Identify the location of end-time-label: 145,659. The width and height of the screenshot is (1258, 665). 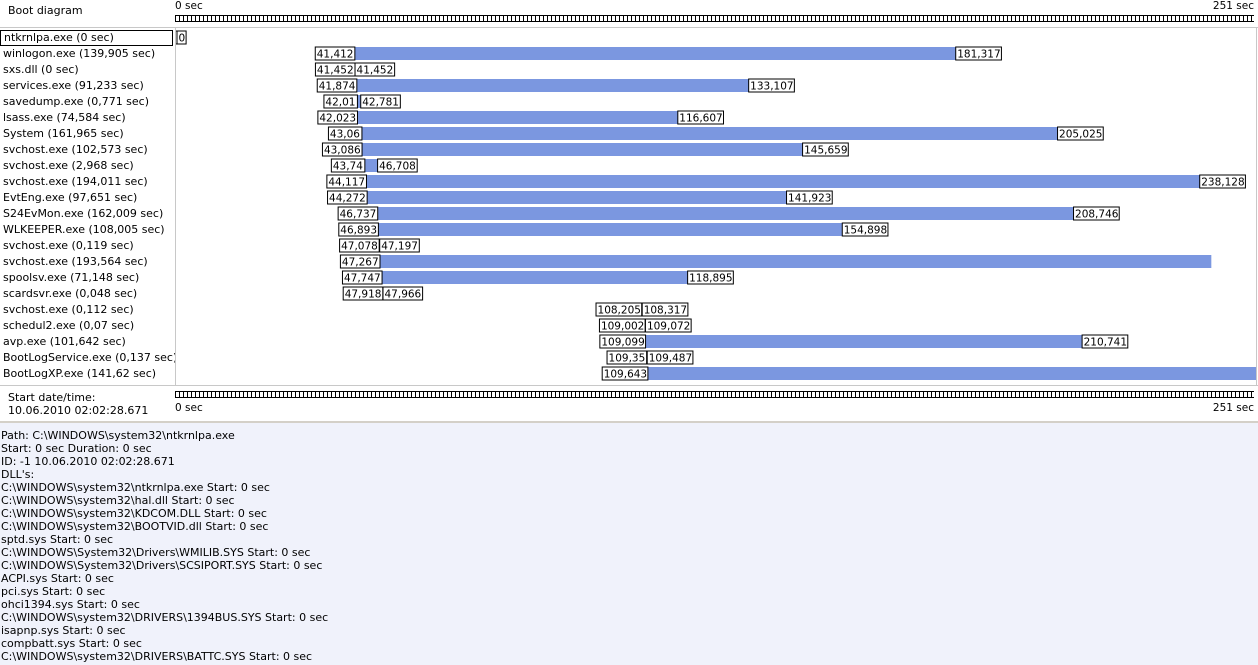
(825, 151).